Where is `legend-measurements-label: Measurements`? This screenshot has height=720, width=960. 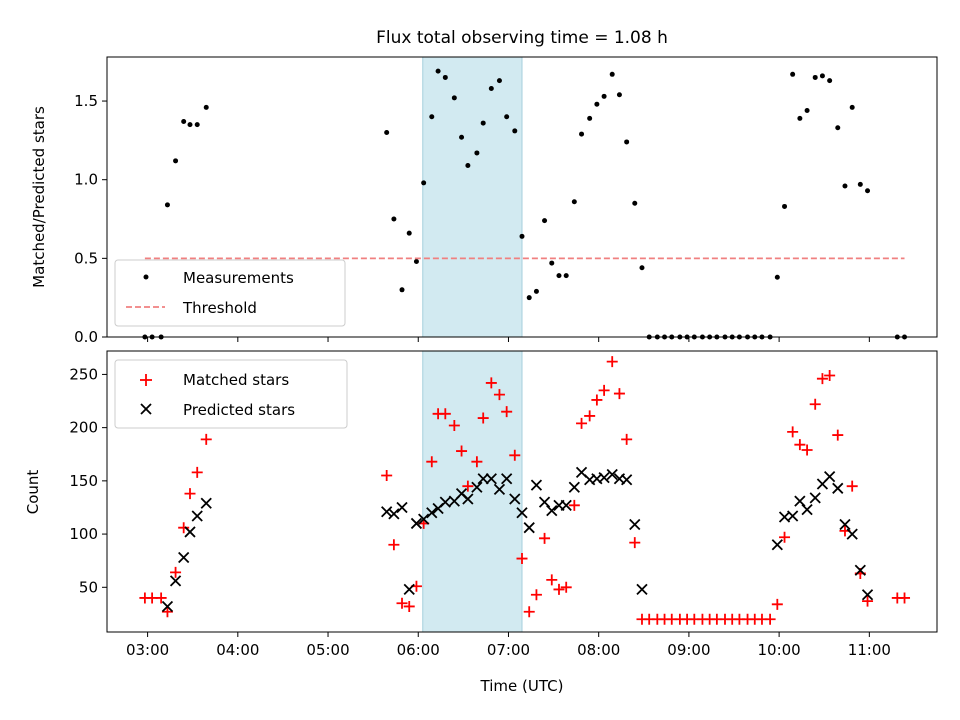 legend-measurements-label: Measurements is located at coordinates (238, 278).